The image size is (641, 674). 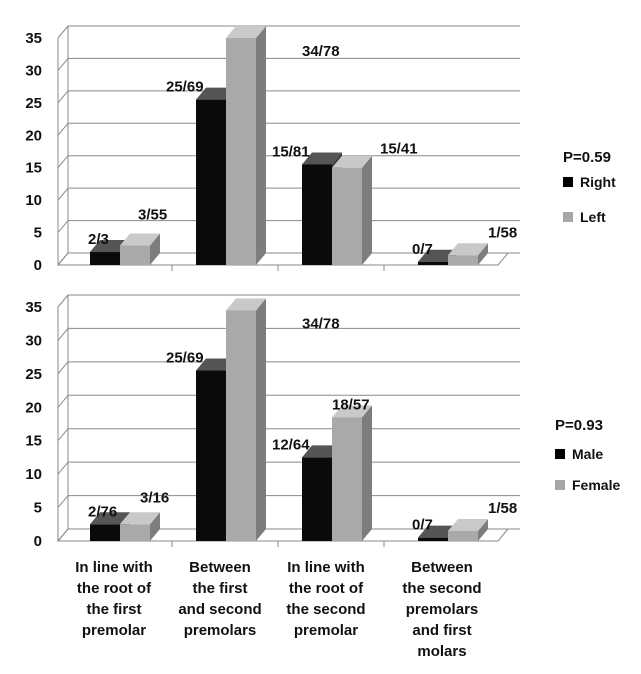 What do you see at coordinates (560, 454) in the screenshot?
I see `legend-swatch-male` at bounding box center [560, 454].